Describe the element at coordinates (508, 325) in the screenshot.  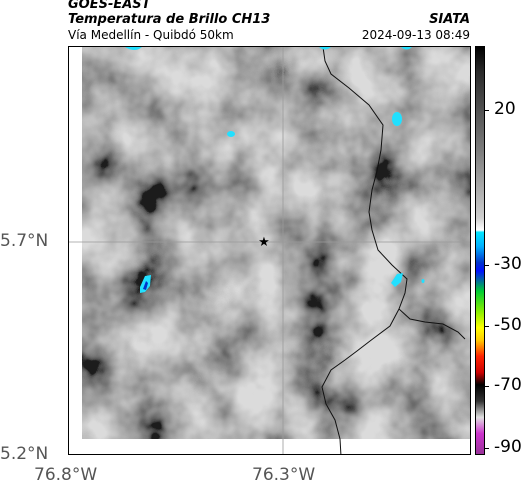
I see `colorbar-label: -50` at that location.